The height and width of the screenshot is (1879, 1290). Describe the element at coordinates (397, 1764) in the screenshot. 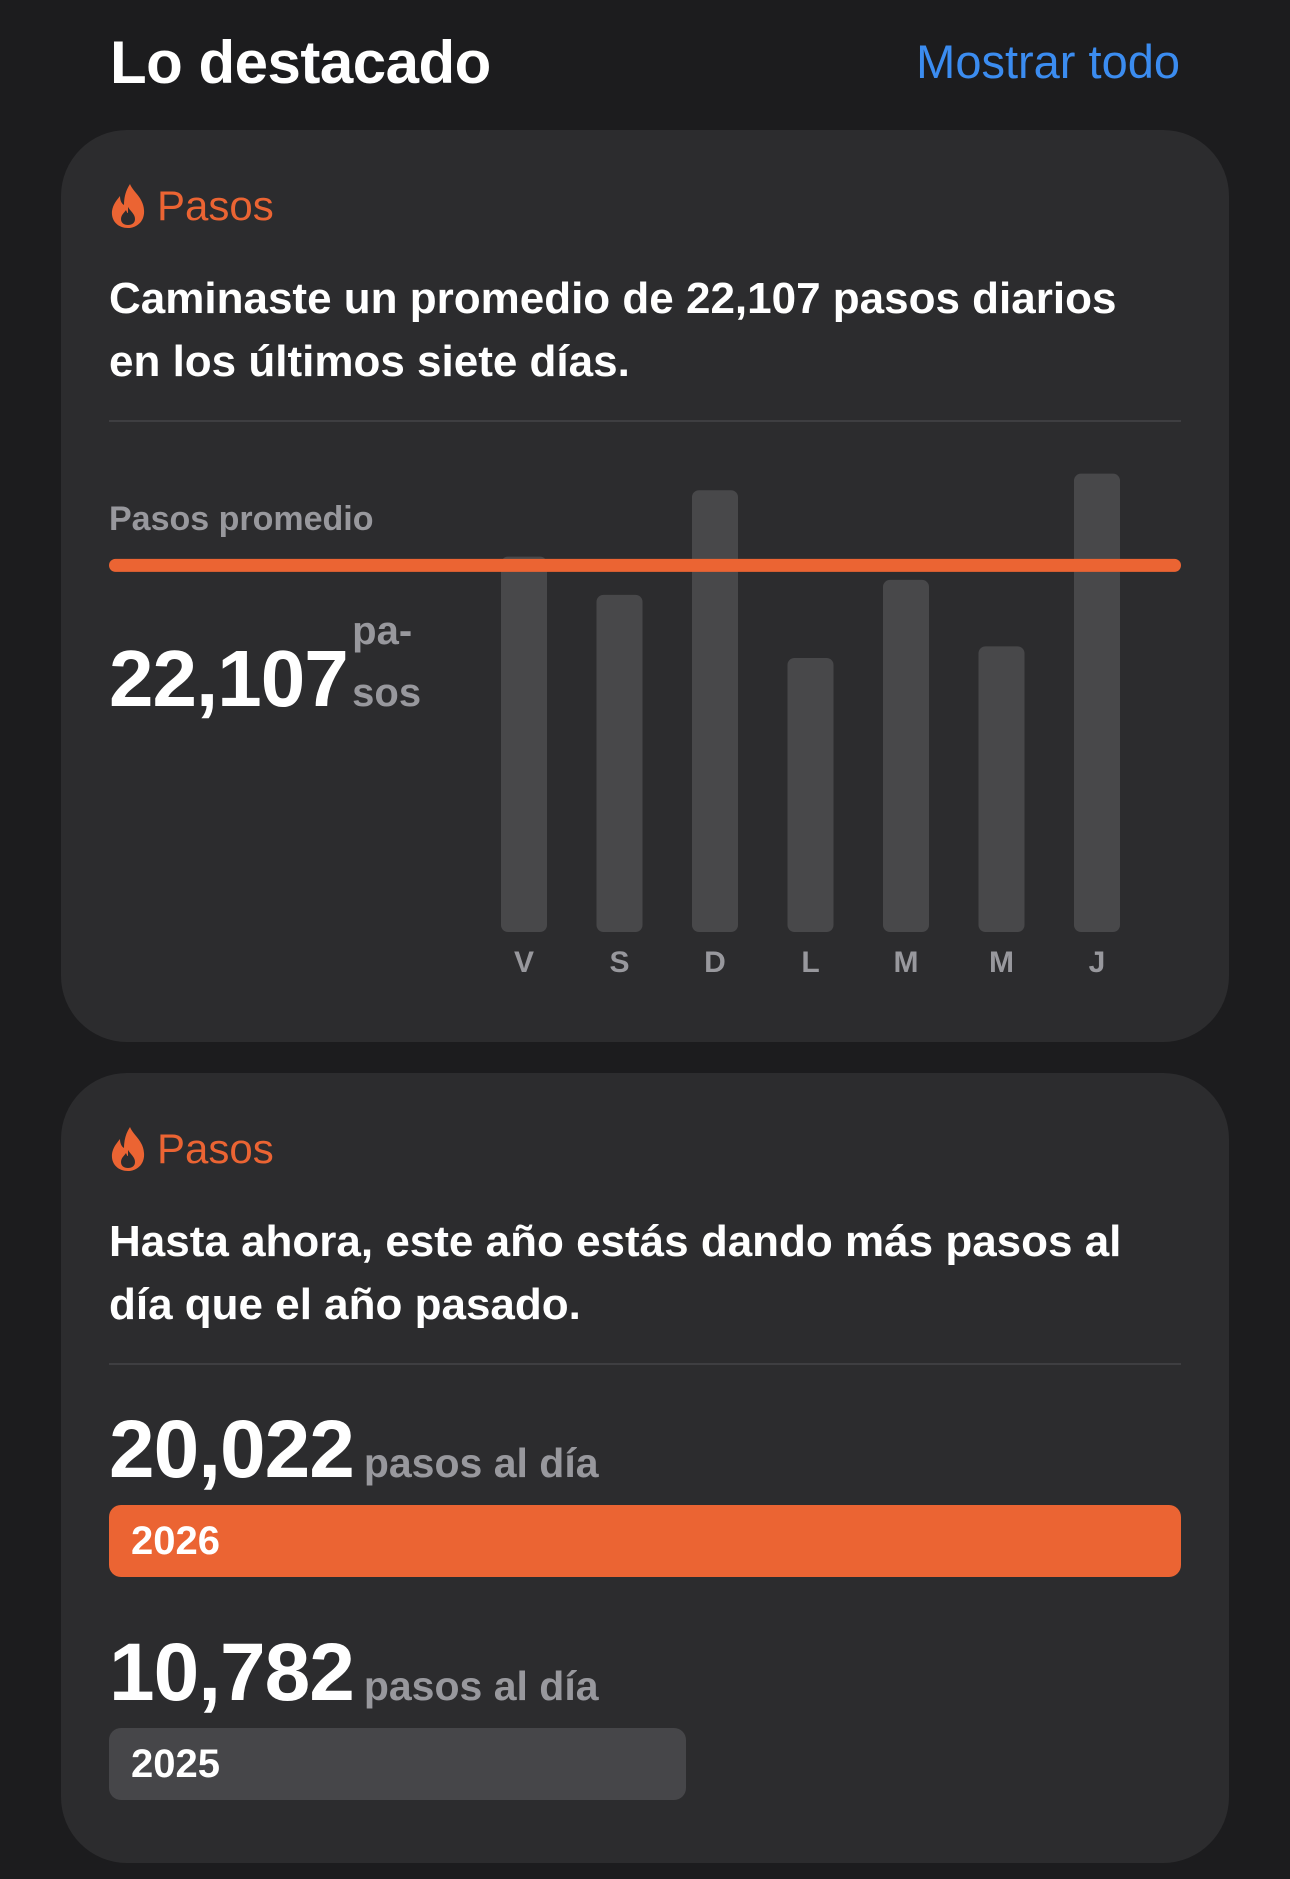

I see `previous-year-bar: 2025` at that location.